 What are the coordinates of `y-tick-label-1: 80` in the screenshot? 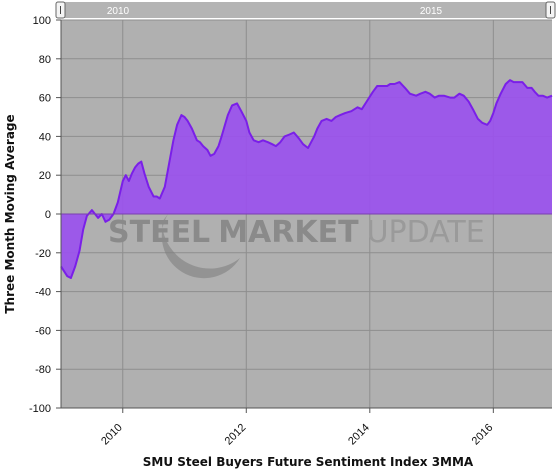 It's located at (45, 60).